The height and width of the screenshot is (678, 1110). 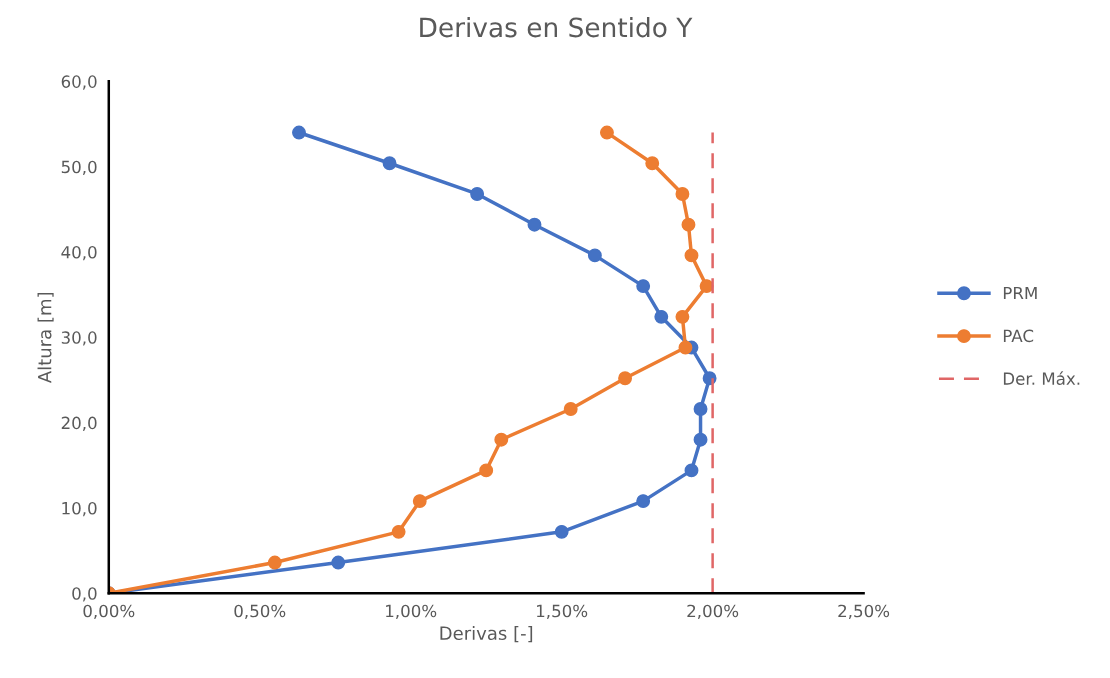 I want to click on y-axis-title: Altura [m], so click(x=45, y=338).